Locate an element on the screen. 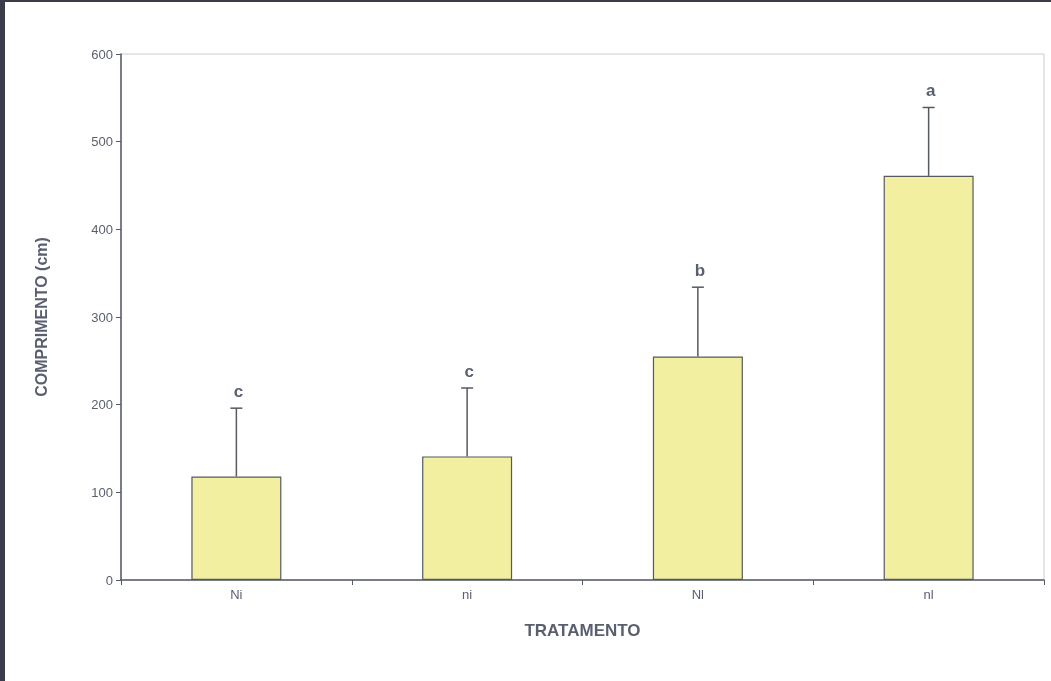  x-tick-label: Nl is located at coordinates (698, 594).